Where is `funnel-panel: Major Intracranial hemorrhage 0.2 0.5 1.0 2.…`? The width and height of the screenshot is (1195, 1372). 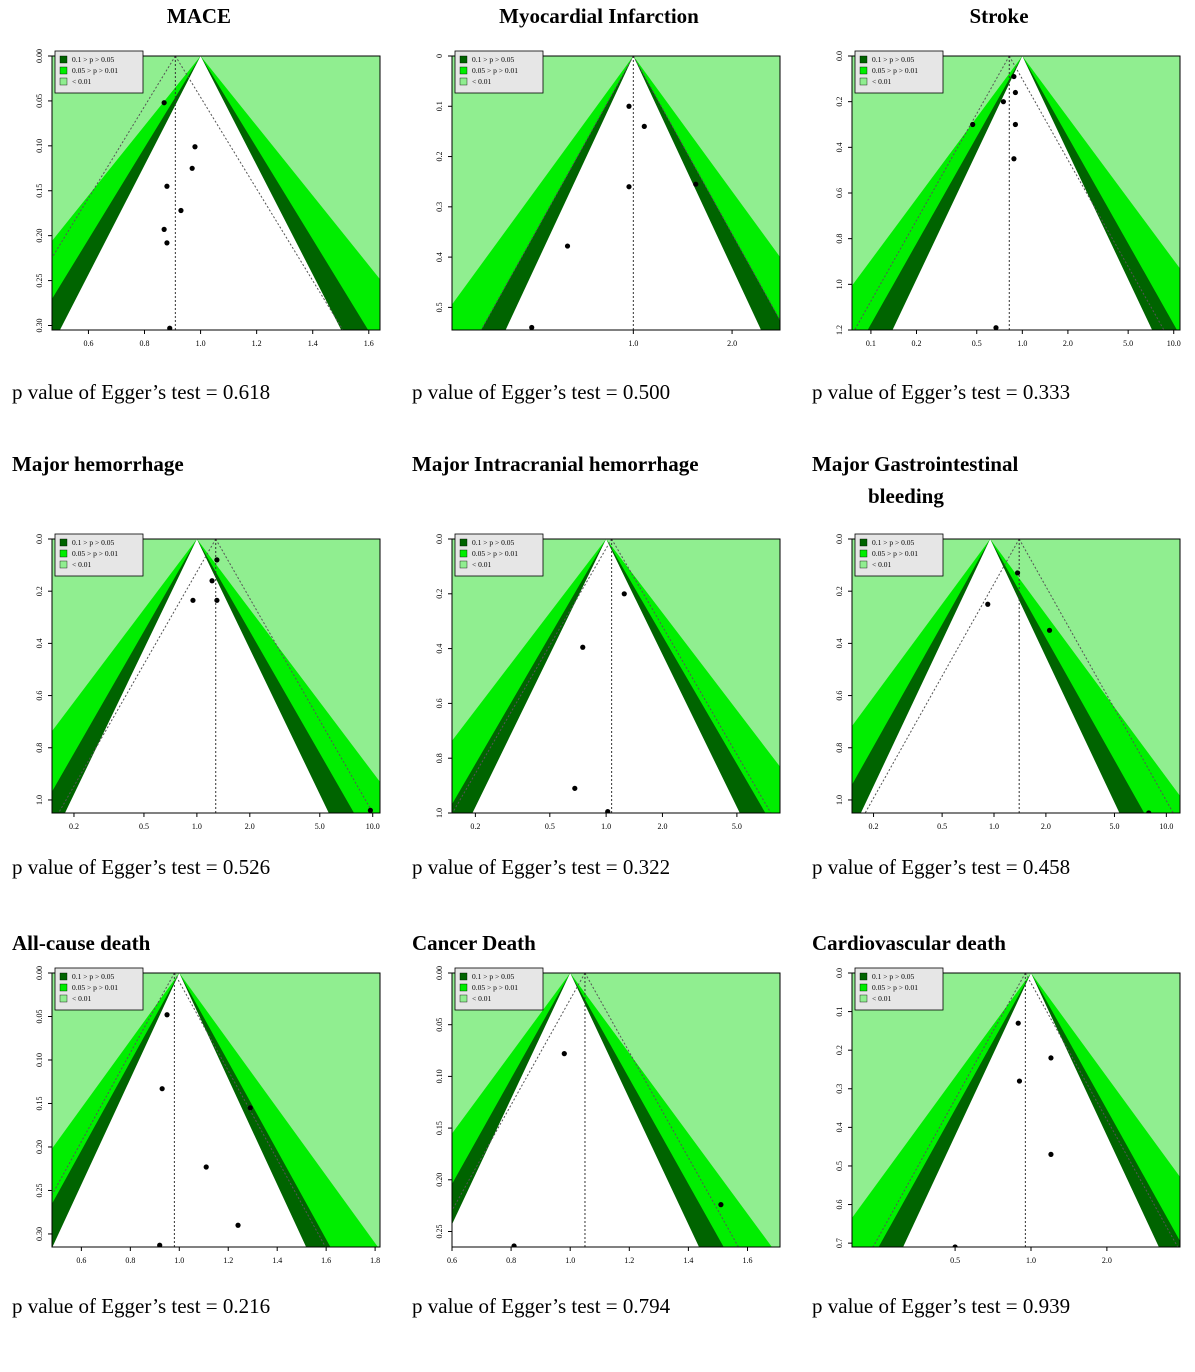
funnel-panel: Major Intracranial hemorrhage 0.2 0.5 1.0 2.… is located at coordinates (599, 675).